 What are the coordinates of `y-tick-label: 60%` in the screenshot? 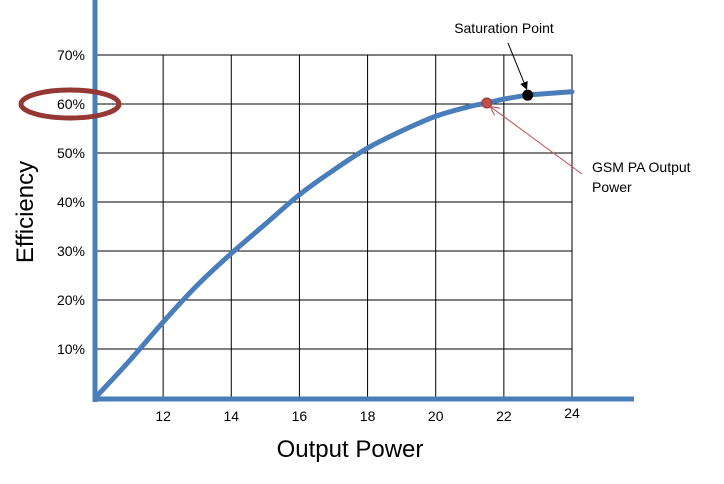 It's located at (71, 104).